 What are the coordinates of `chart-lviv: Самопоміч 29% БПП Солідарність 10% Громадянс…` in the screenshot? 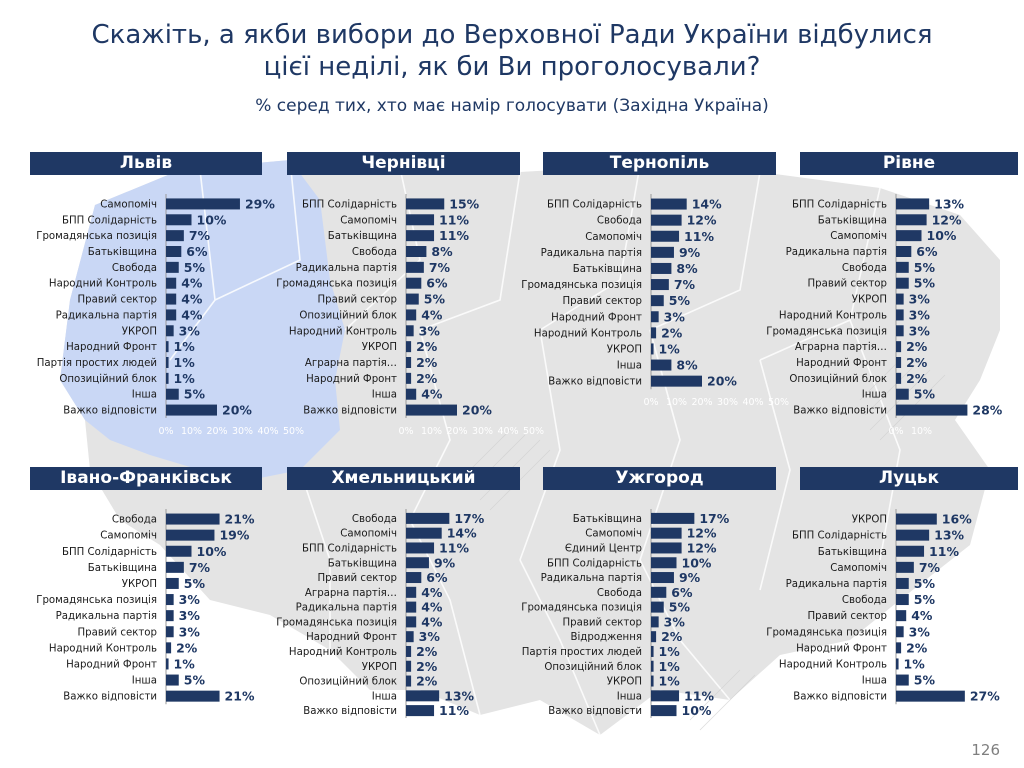 It's located at (170, 315).